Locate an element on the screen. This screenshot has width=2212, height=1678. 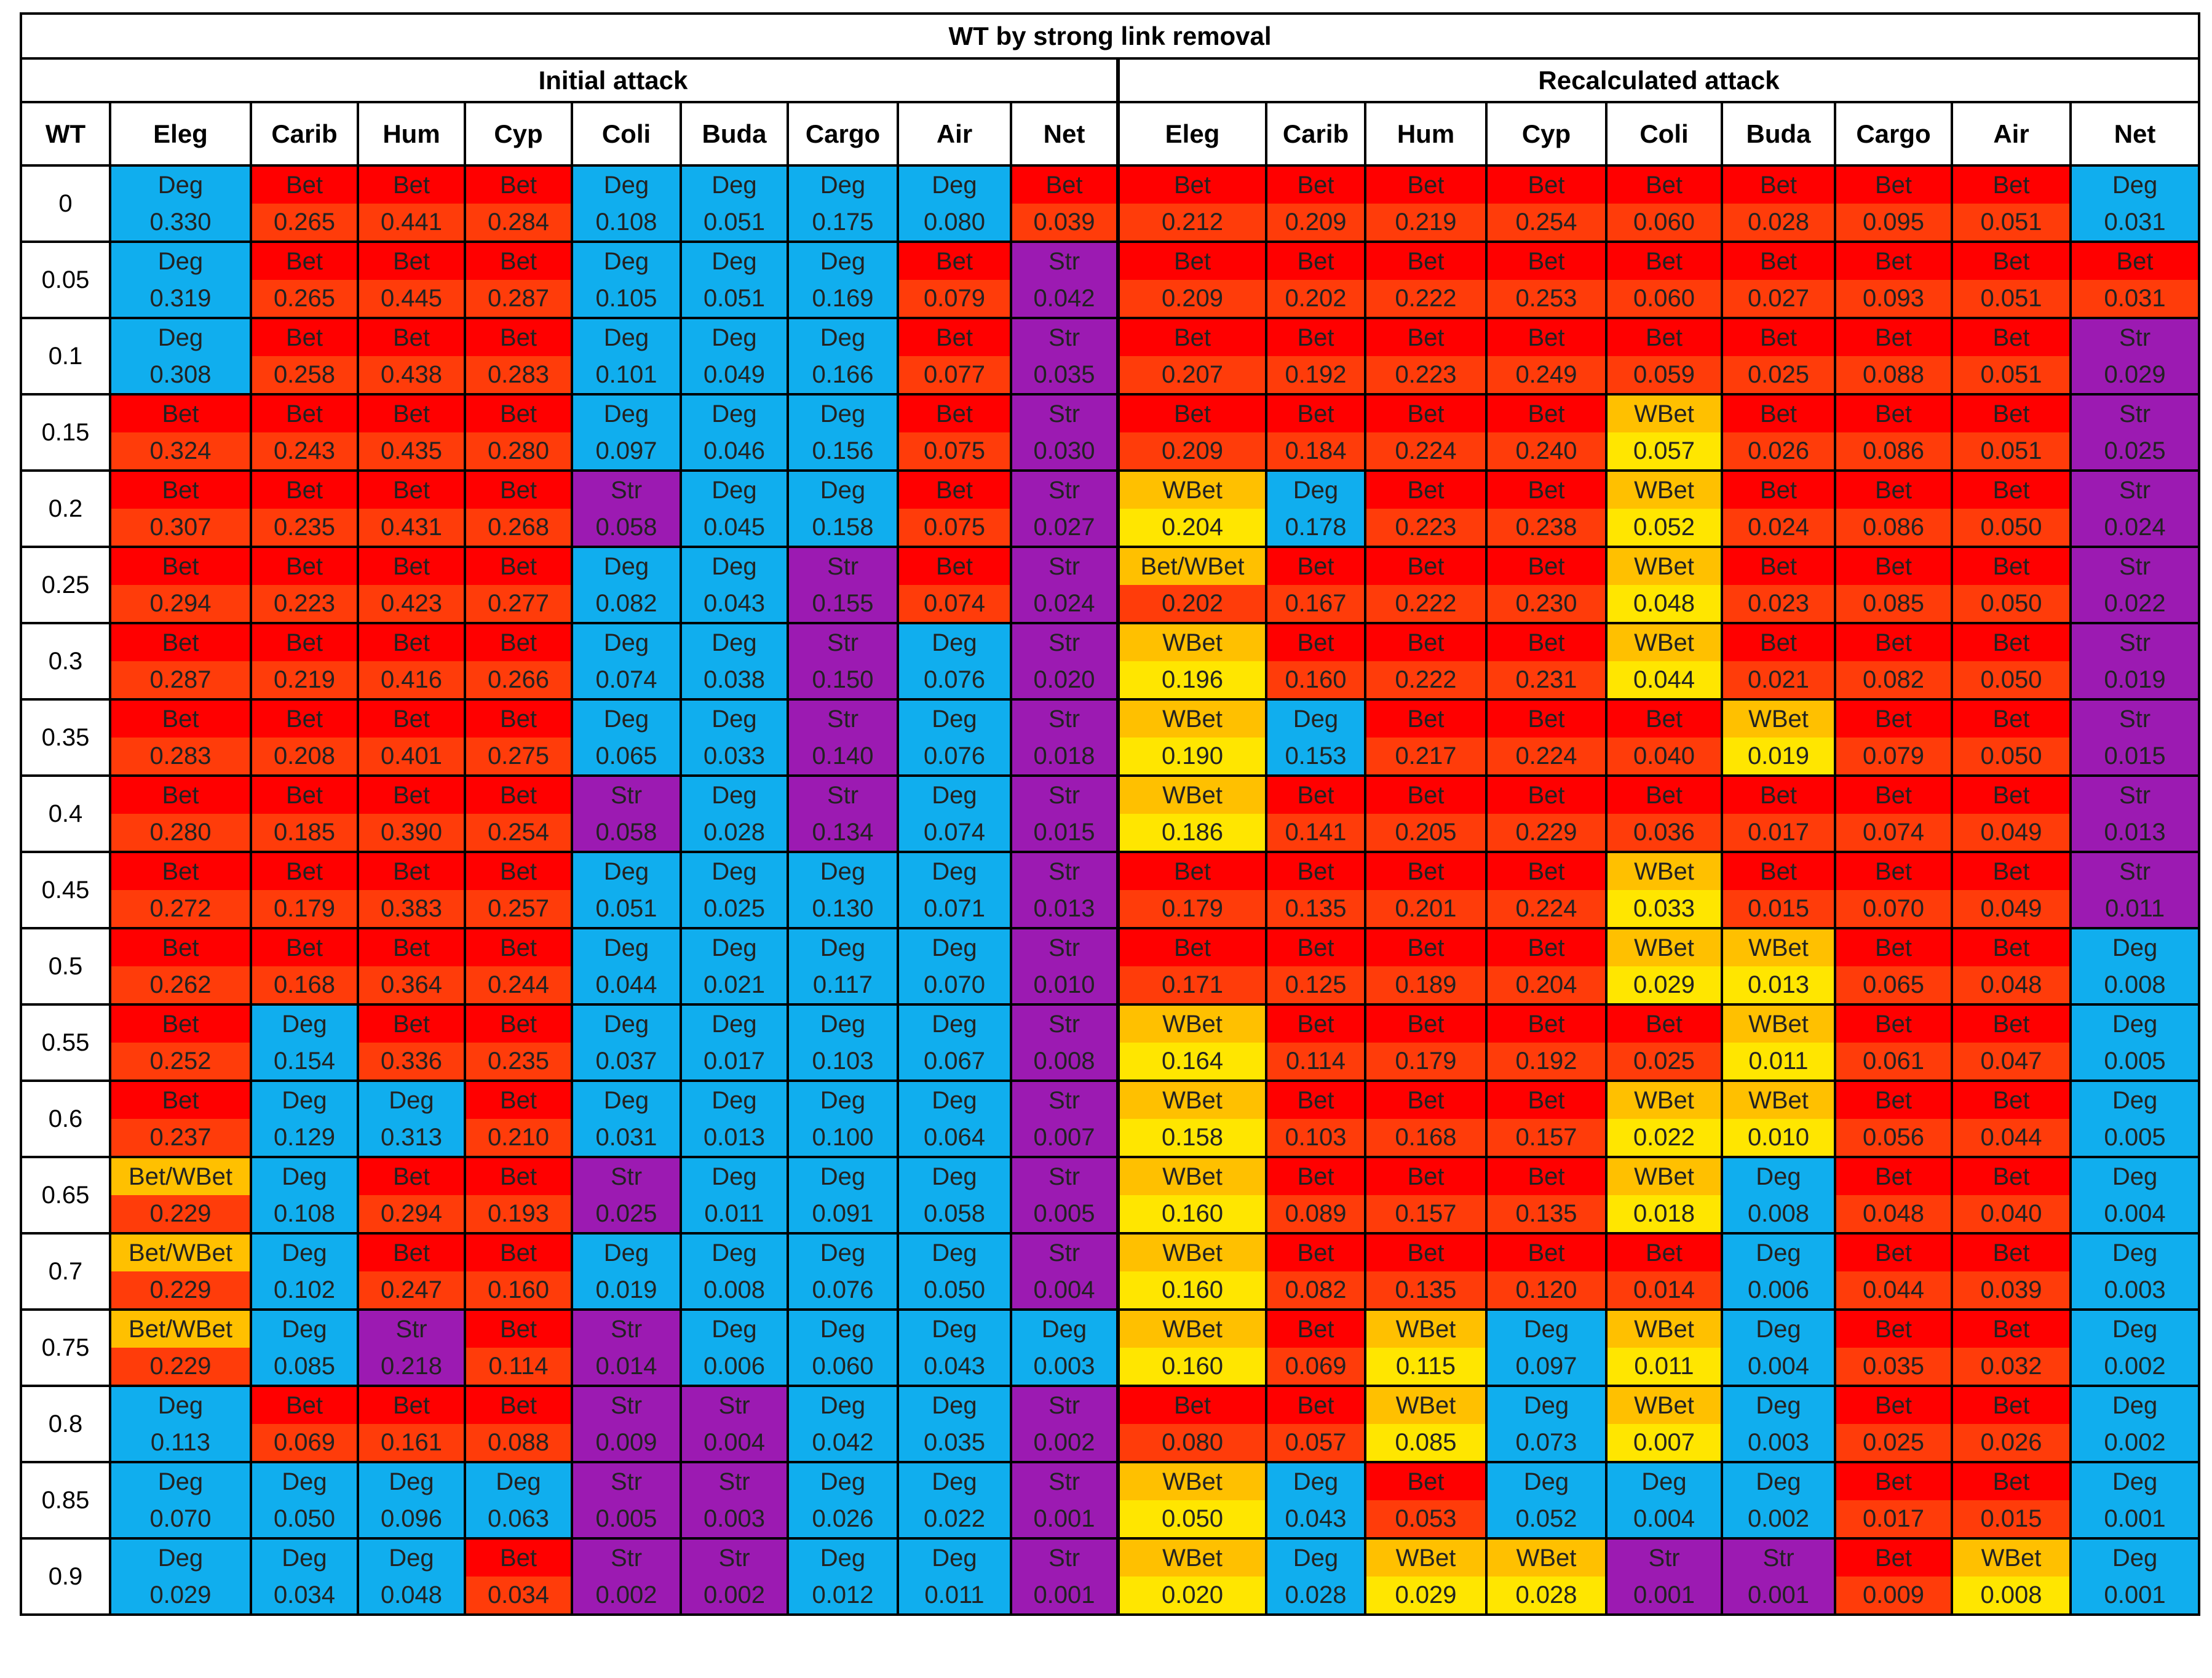
result-cell: Bet 0.192 is located at coordinates (1546, 1042).